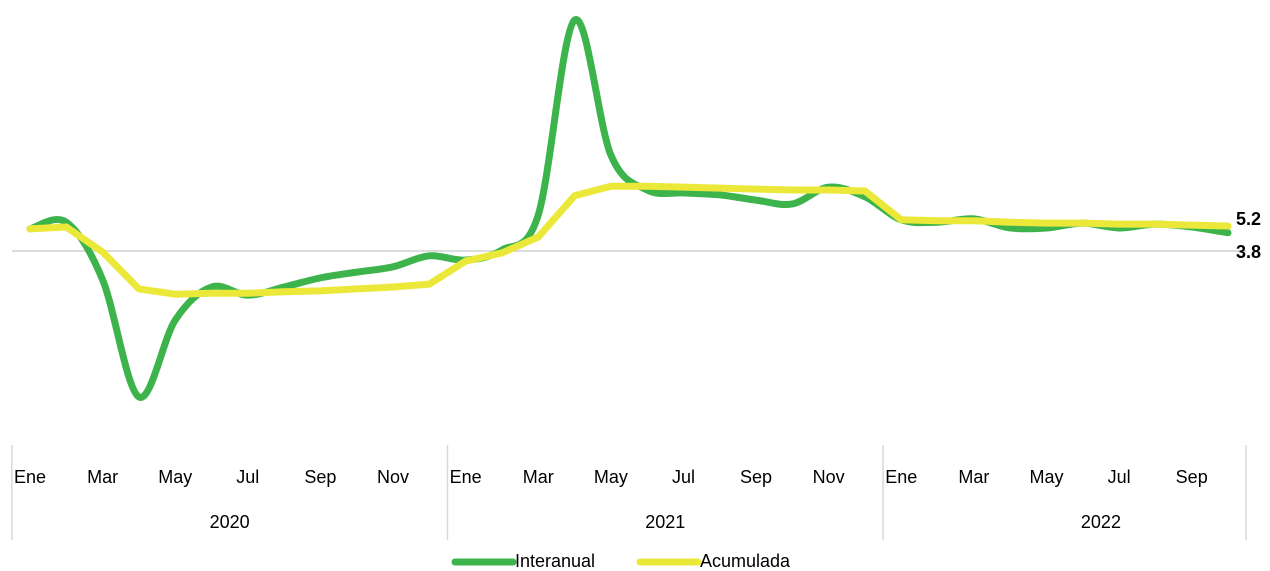  What do you see at coordinates (1248, 219) in the screenshot?
I see `end-label: 5.2` at bounding box center [1248, 219].